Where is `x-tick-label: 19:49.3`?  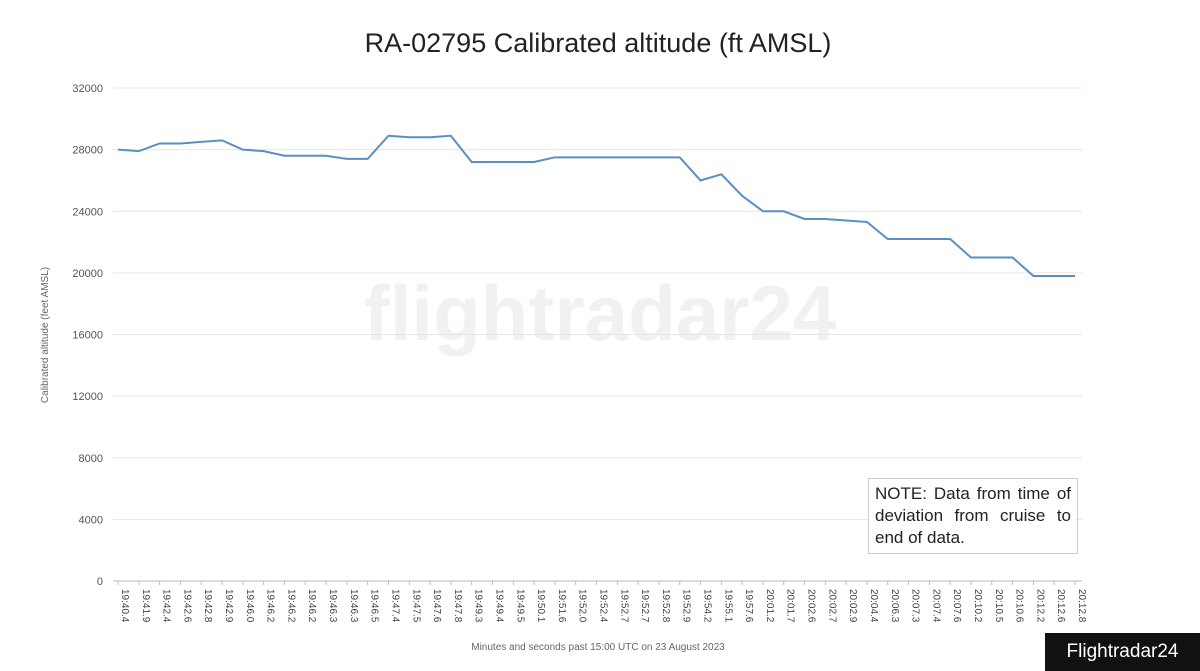 x-tick-label: 19:49.3 is located at coordinates (478, 606).